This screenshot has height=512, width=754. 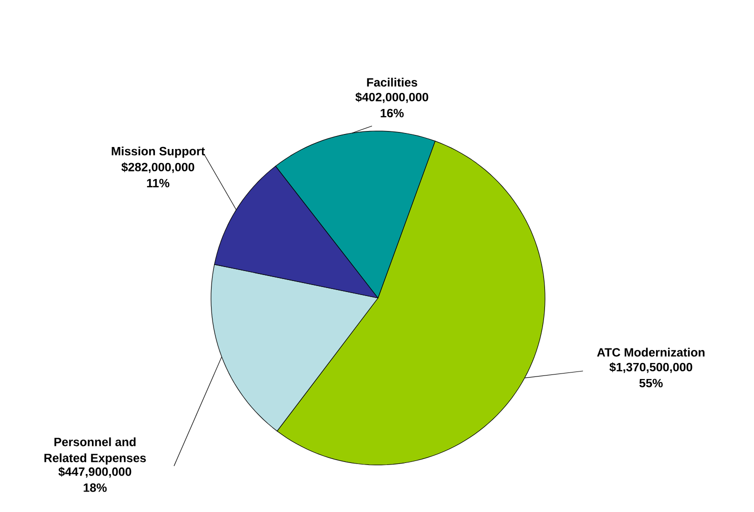 What do you see at coordinates (95, 451) in the screenshot?
I see `slice-label: Personnel and Related Expenses` at bounding box center [95, 451].